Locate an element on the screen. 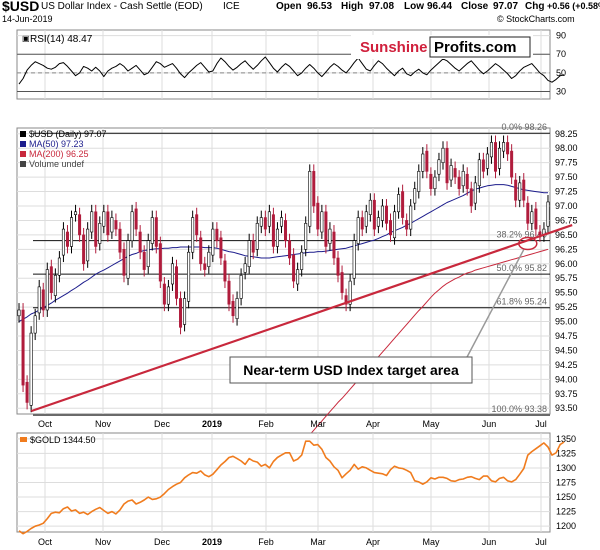  fib-level-label: 100.0% 93.38 is located at coordinates (519, 409).